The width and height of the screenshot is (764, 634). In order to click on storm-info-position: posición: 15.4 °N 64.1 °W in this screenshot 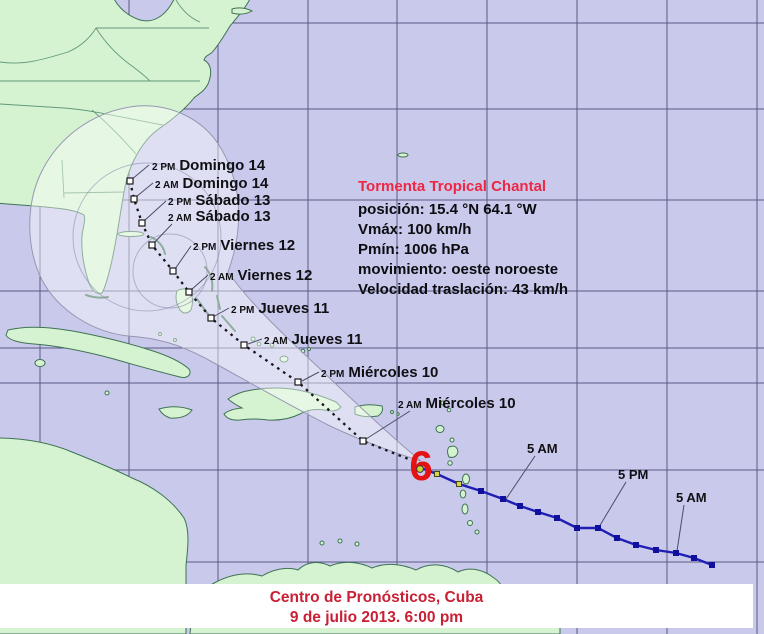, I will do `click(447, 209)`.